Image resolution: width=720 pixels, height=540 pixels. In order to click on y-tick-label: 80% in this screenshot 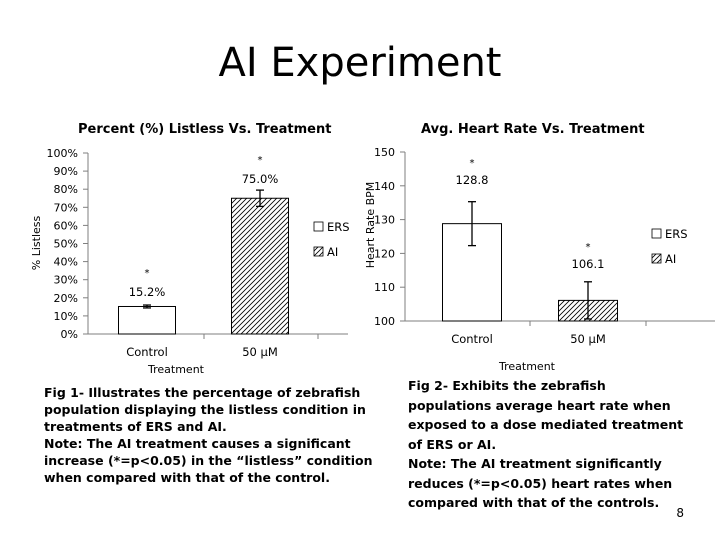, I will do `click(66, 189)`.